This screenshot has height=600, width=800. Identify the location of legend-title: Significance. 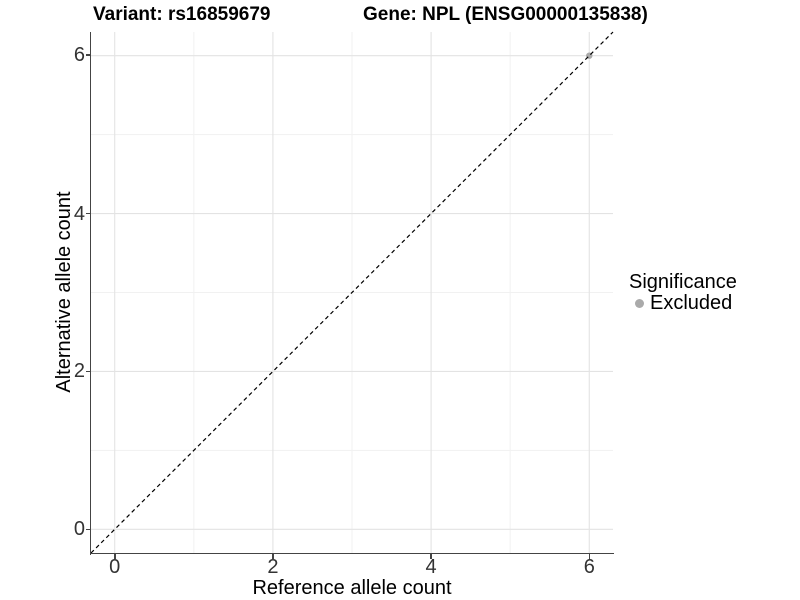
(683, 282).